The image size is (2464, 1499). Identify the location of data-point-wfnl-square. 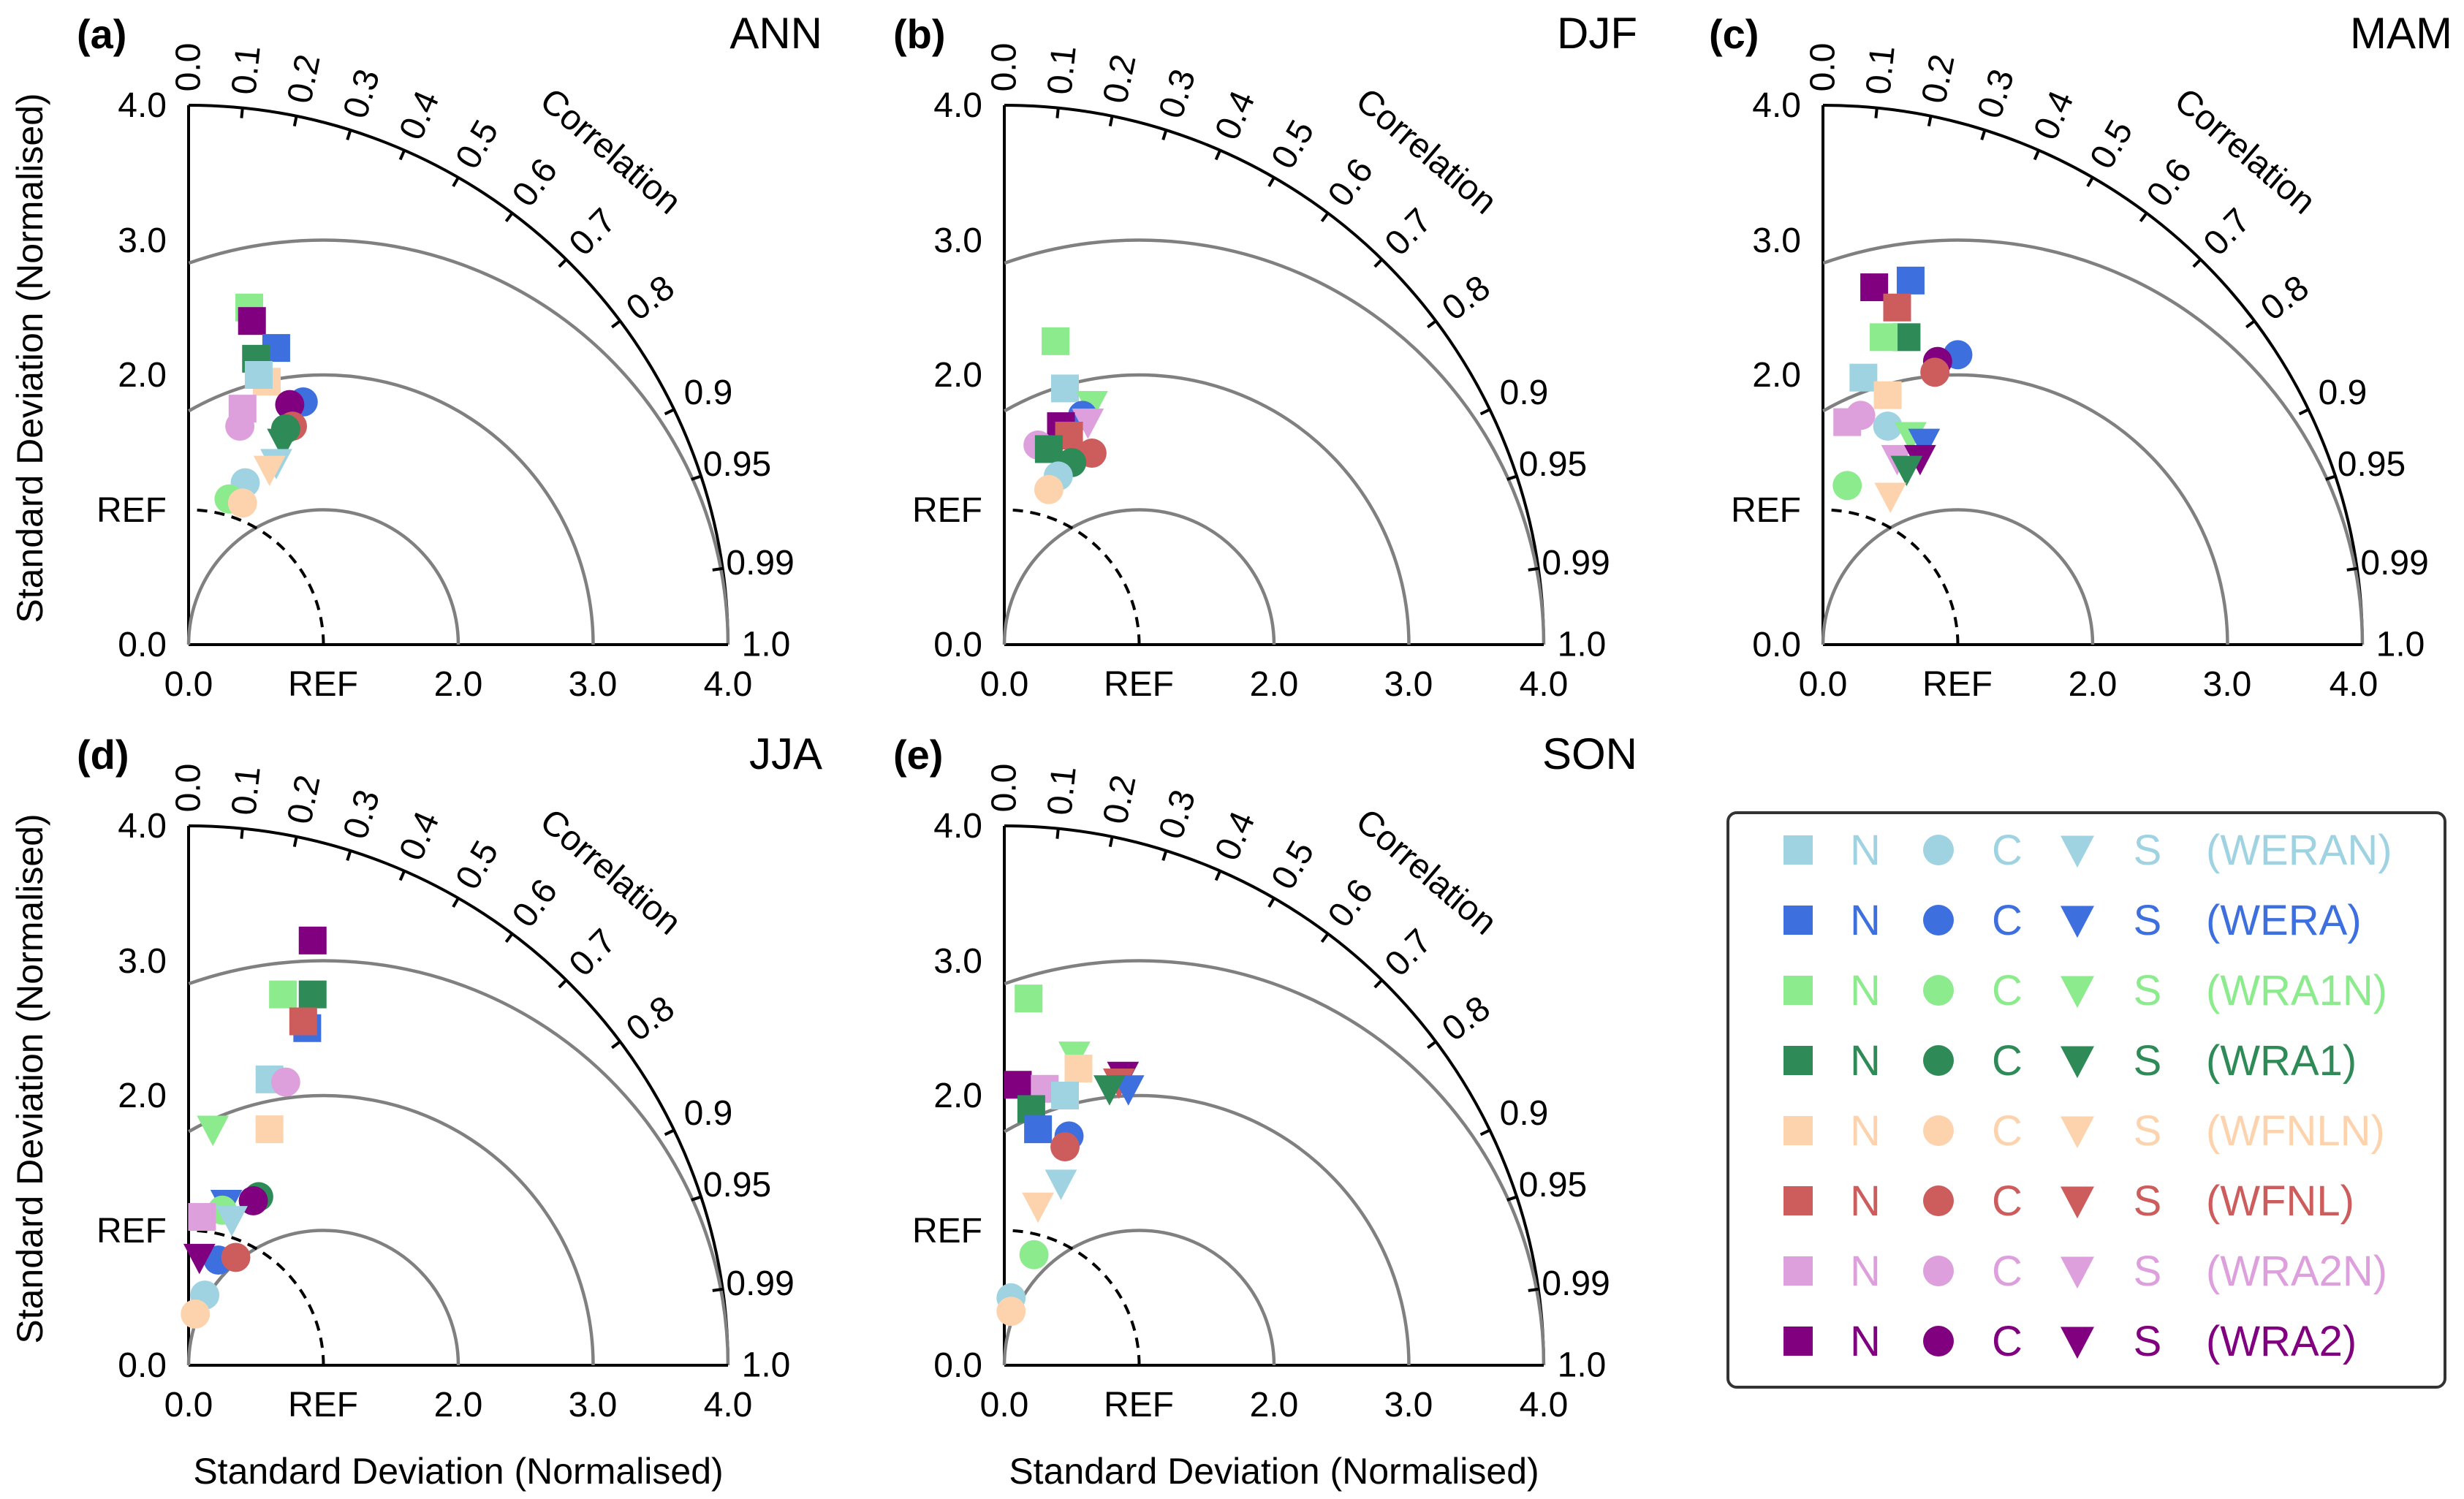
(1897, 307).